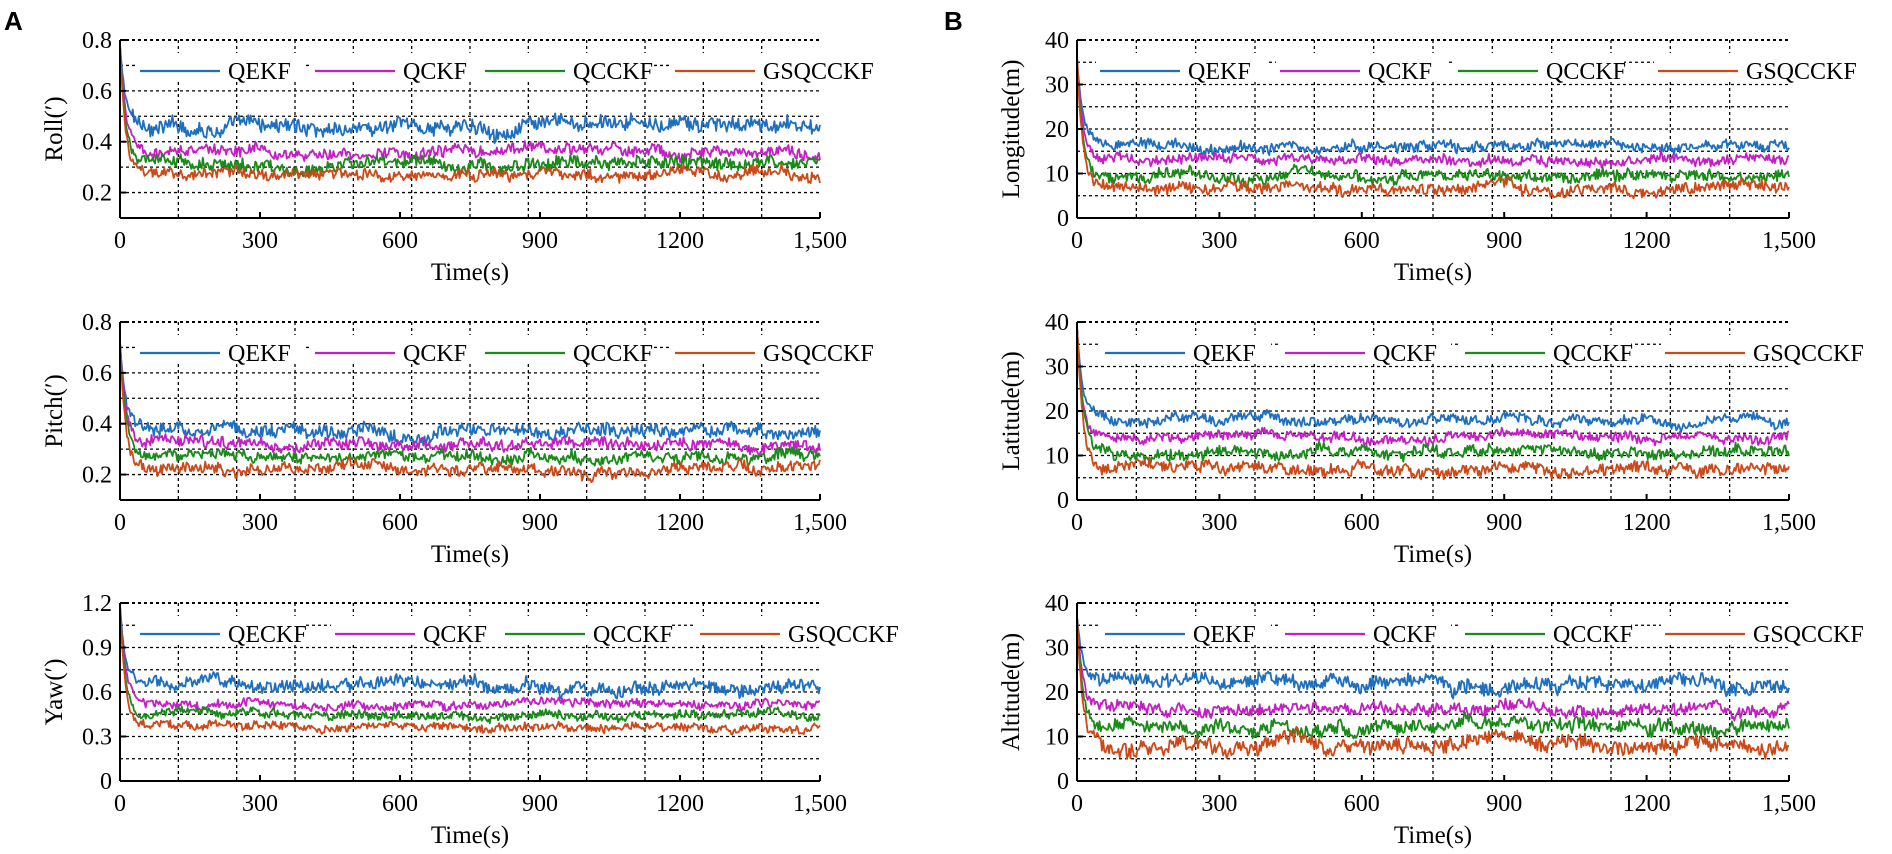  I want to click on y-tick-label: 10, so click(1057, 457).